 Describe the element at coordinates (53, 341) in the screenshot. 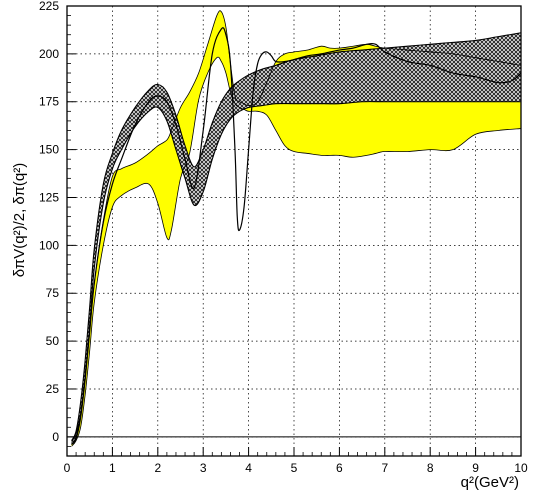

I see `y-tick-label: 50` at that location.